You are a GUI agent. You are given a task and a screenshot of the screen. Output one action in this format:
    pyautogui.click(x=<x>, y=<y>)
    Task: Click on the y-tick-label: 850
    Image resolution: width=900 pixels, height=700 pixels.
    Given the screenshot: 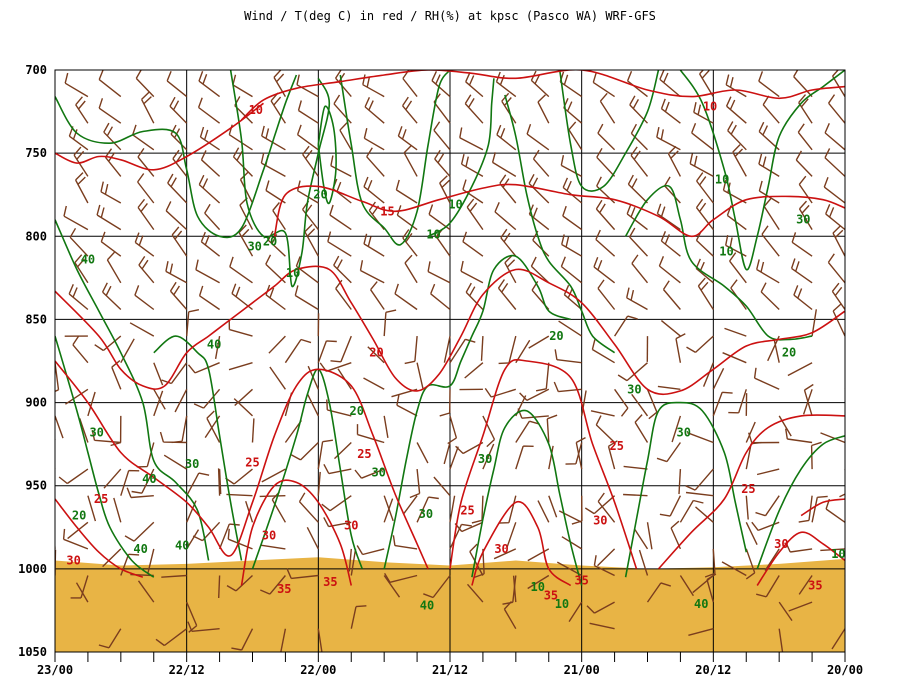 What is the action you would take?
    pyautogui.click(x=36, y=319)
    